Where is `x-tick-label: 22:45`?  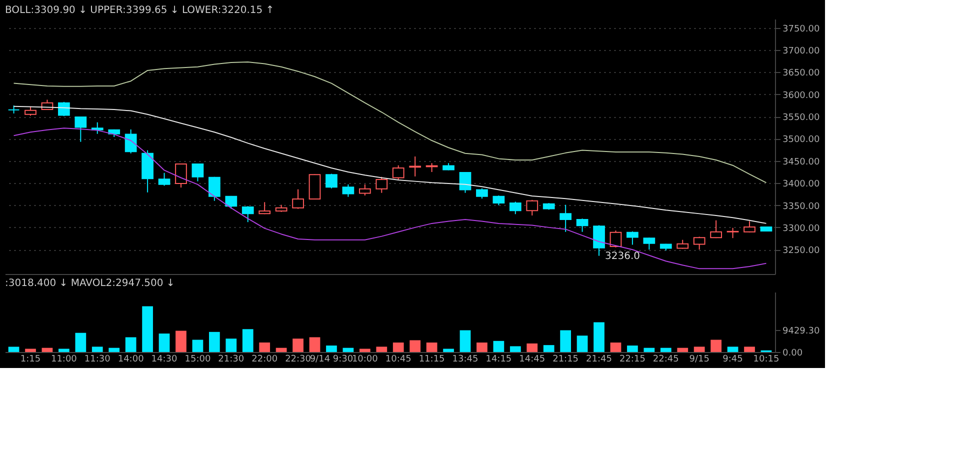 x-tick-label: 22:45 is located at coordinates (665, 359).